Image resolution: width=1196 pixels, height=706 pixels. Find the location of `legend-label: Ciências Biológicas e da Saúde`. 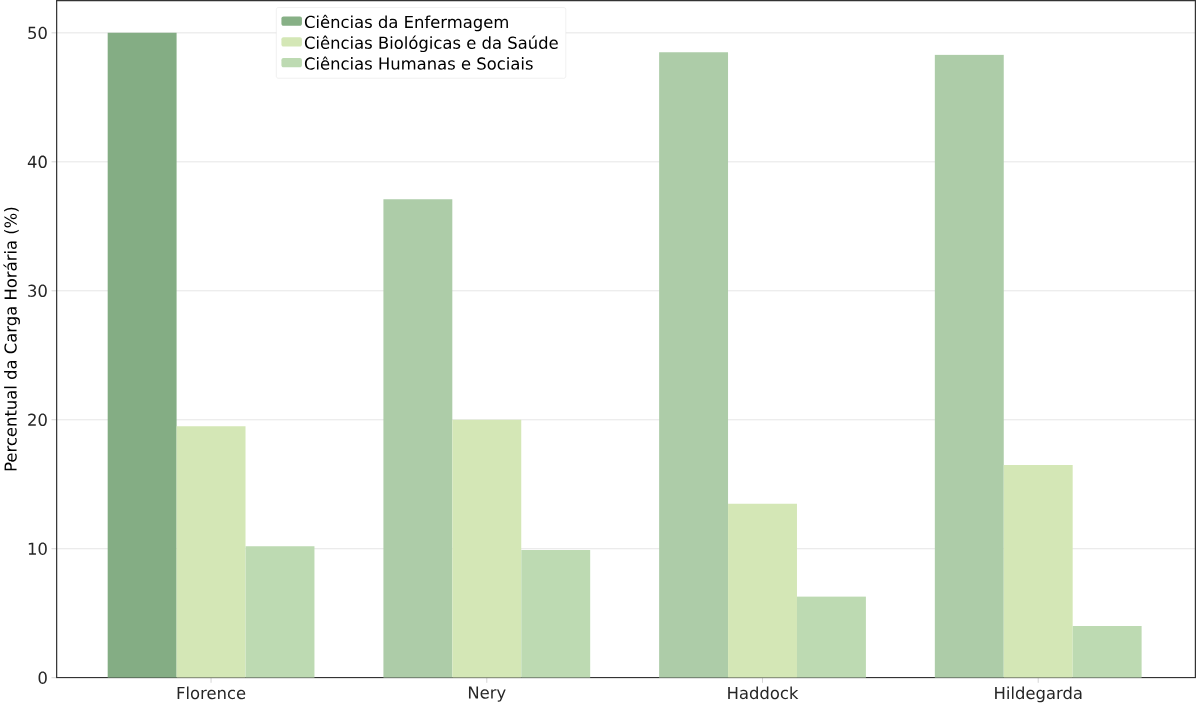

legend-label: Ciências Biológicas e da Saúde is located at coordinates (431, 44).